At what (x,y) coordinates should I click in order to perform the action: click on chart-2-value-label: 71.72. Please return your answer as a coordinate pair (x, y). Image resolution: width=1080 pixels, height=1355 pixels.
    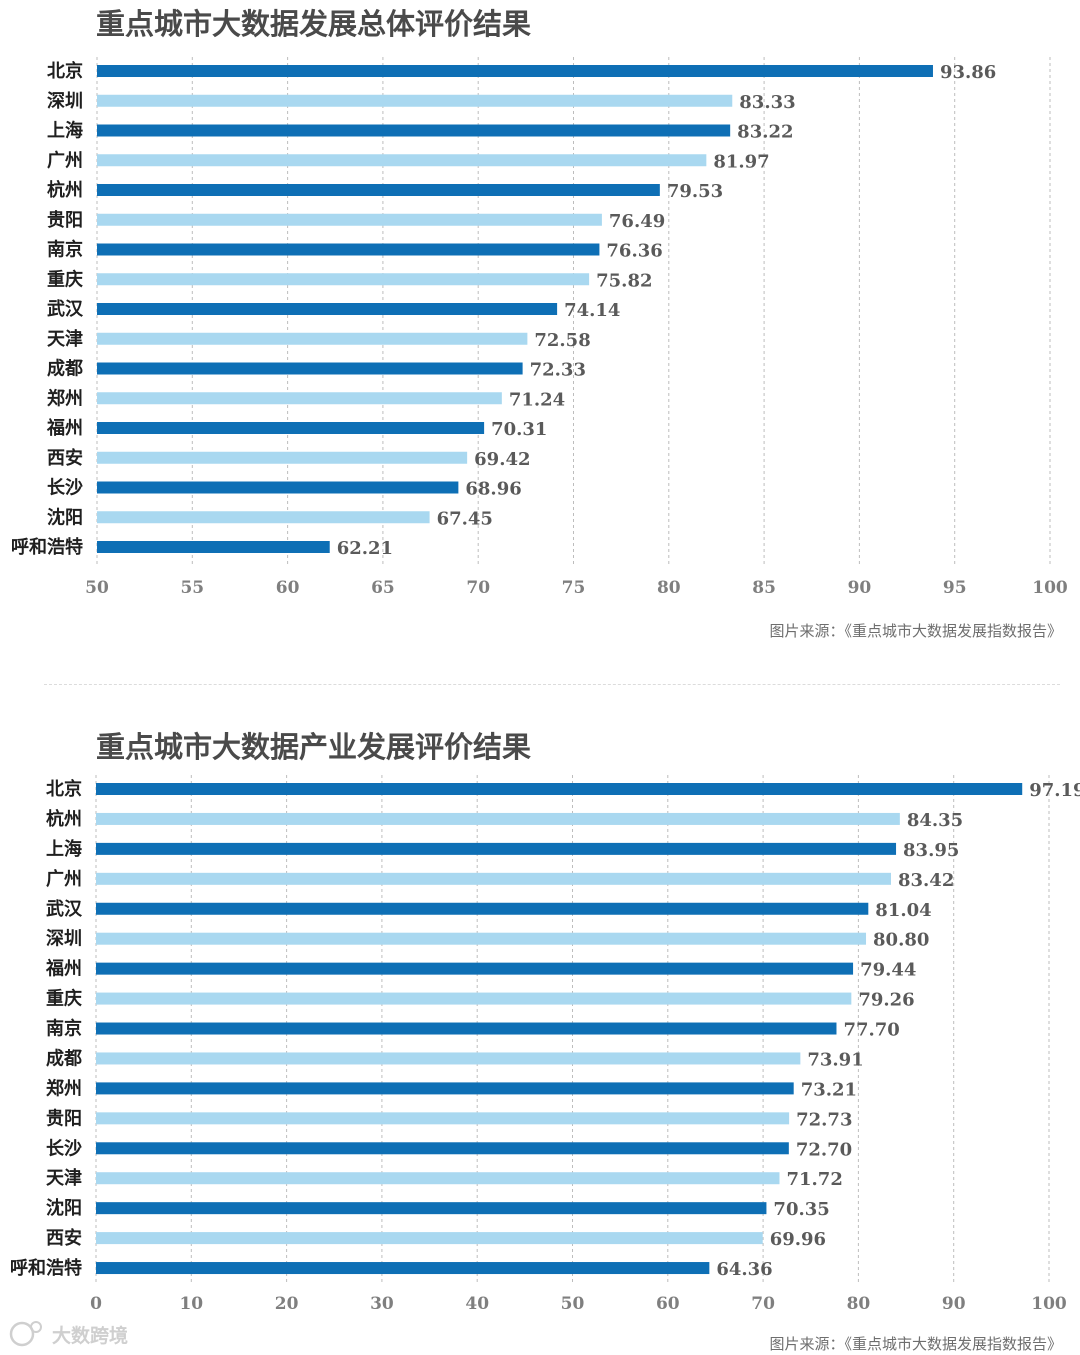
    Looking at the image, I should click on (814, 1179).